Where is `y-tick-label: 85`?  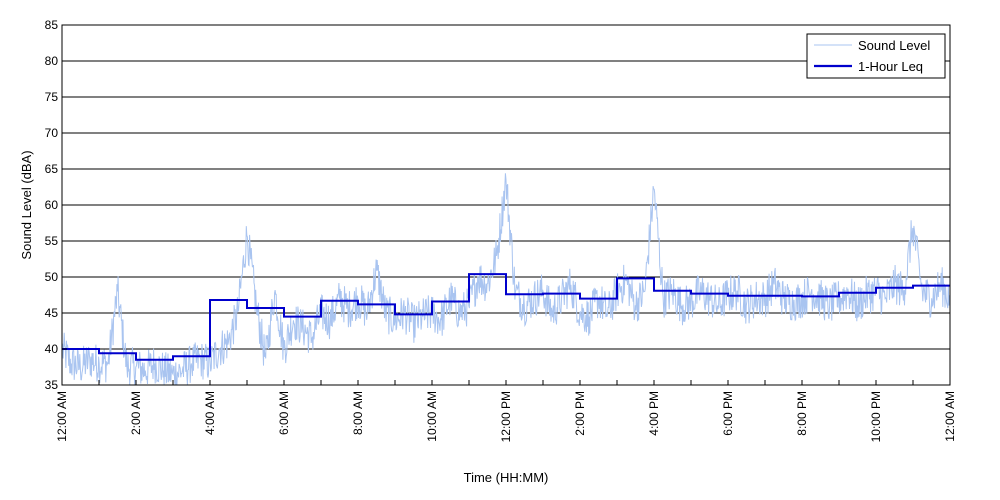
y-tick-label: 85 is located at coordinates (52, 25).